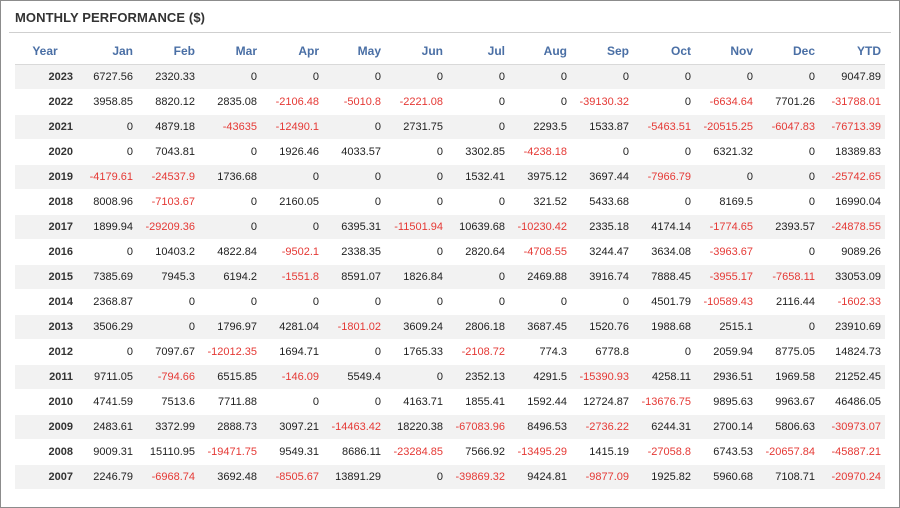  I want to click on year-cell: 2009, so click(45, 427).